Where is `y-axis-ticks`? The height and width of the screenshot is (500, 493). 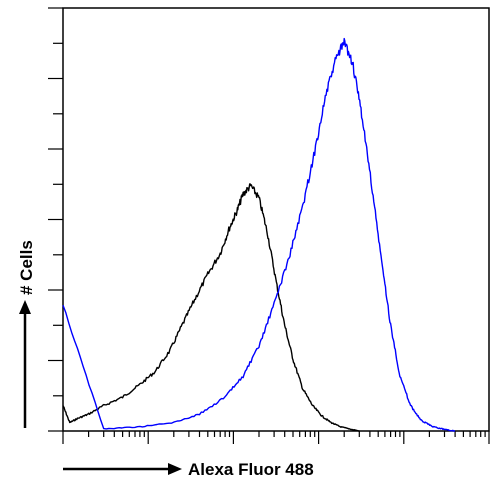
y-axis-ticks is located at coordinates (55, 219).